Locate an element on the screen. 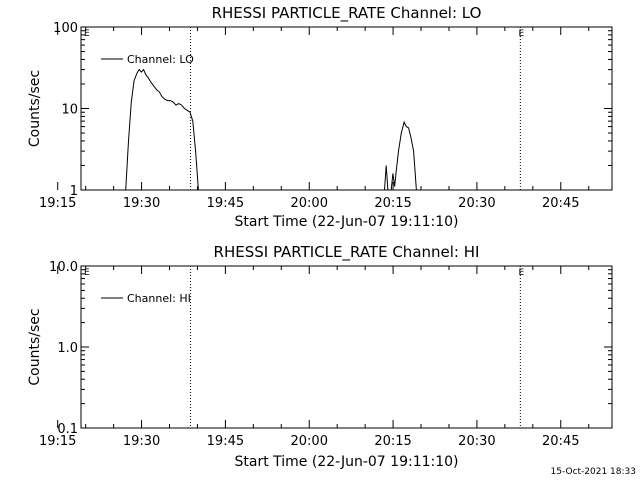  y-tick-label: 100 is located at coordinates (65, 28).